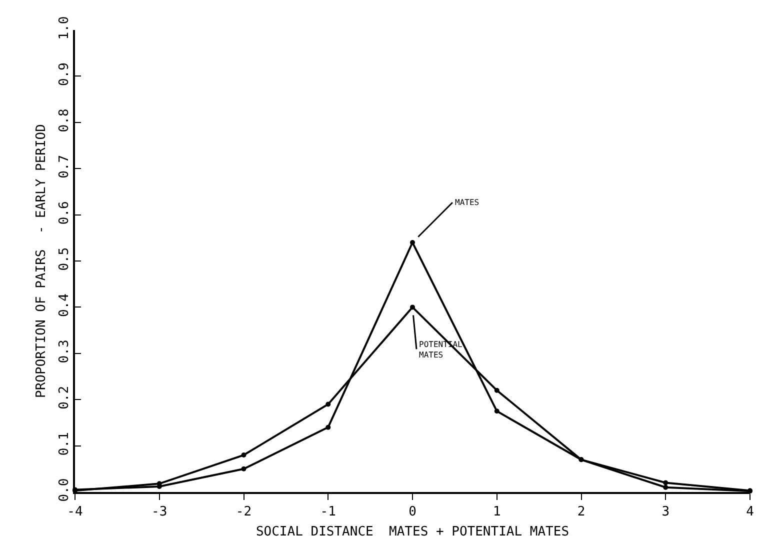 The image size is (760, 557). I want to click on y-tick-label: 0.2, so click(64, 398).